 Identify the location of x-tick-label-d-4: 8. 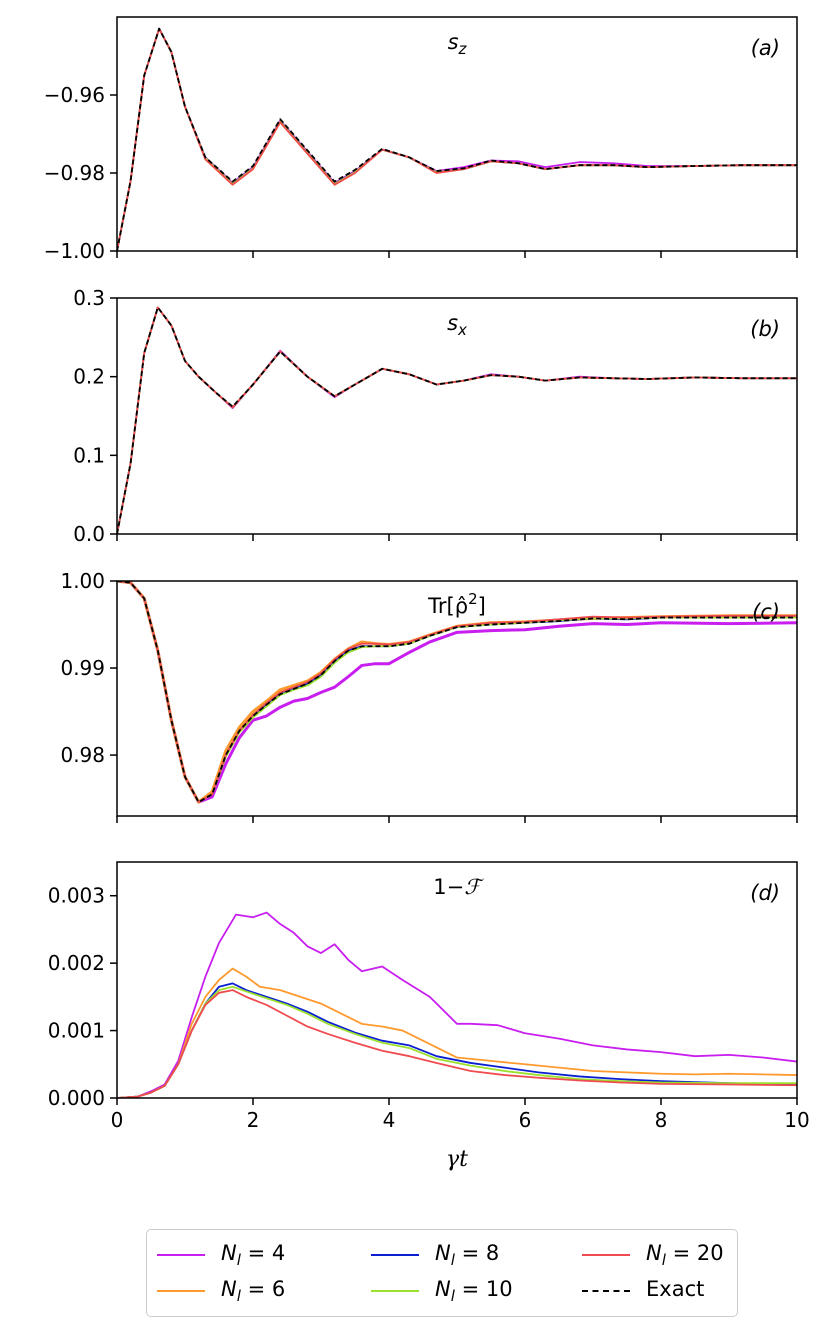
(661, 1120).